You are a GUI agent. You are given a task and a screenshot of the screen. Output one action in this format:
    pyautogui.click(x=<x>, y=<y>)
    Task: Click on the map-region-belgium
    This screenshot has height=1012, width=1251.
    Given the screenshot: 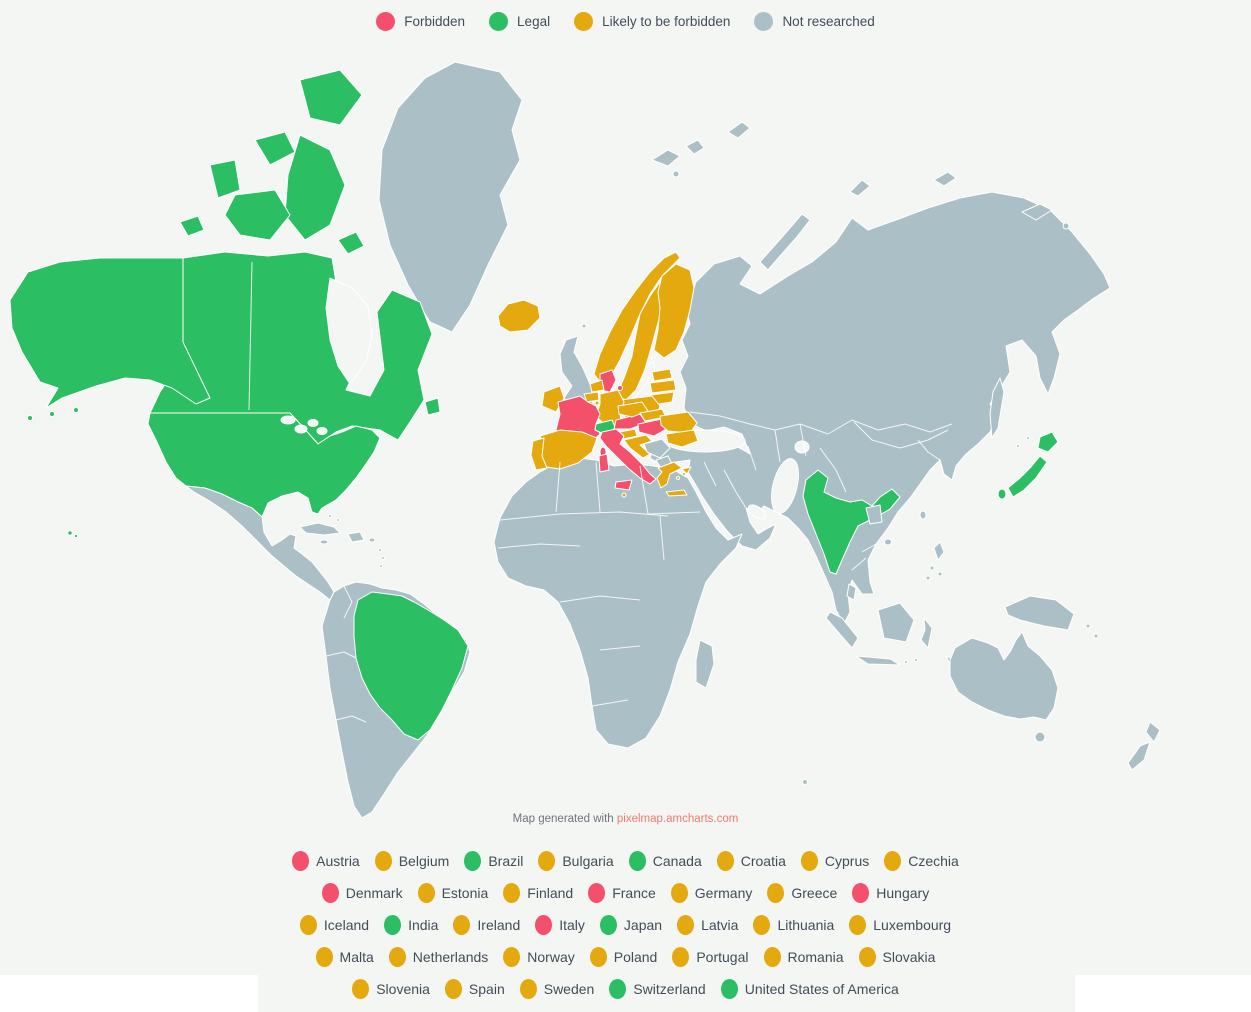 What is the action you would take?
    pyautogui.click(x=591, y=397)
    